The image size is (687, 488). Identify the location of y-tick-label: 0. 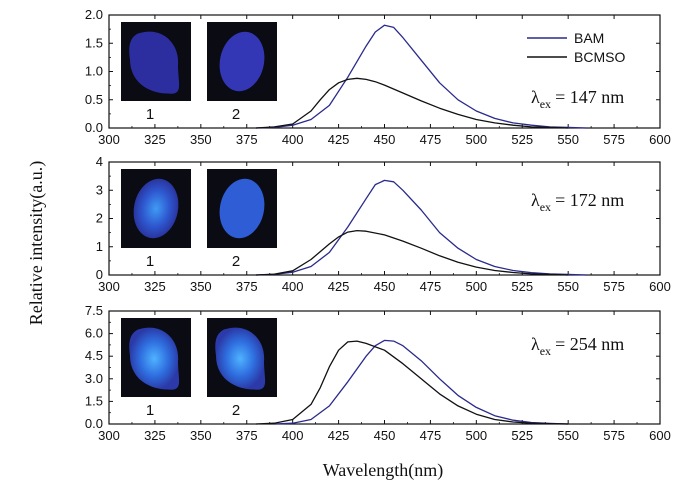
(99, 274).